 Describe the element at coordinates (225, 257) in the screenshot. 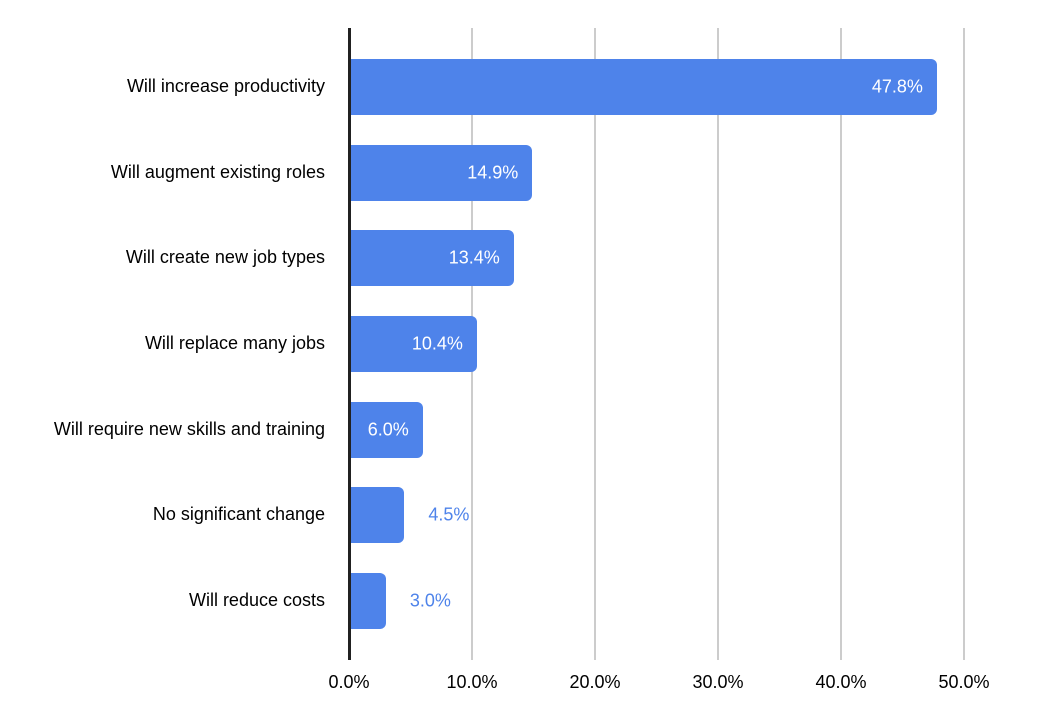

I see `category-label-text: Will create new job types` at that location.